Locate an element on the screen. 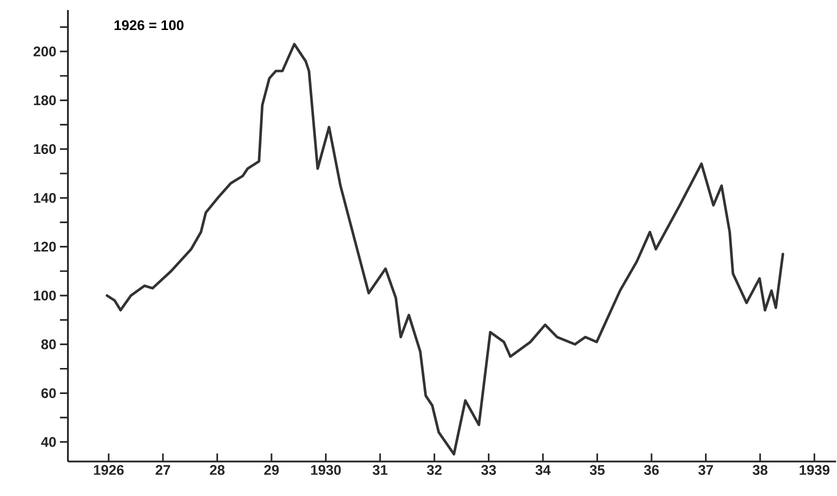 The width and height of the screenshot is (837, 496). y-tick-label: 40 is located at coordinates (48, 441).